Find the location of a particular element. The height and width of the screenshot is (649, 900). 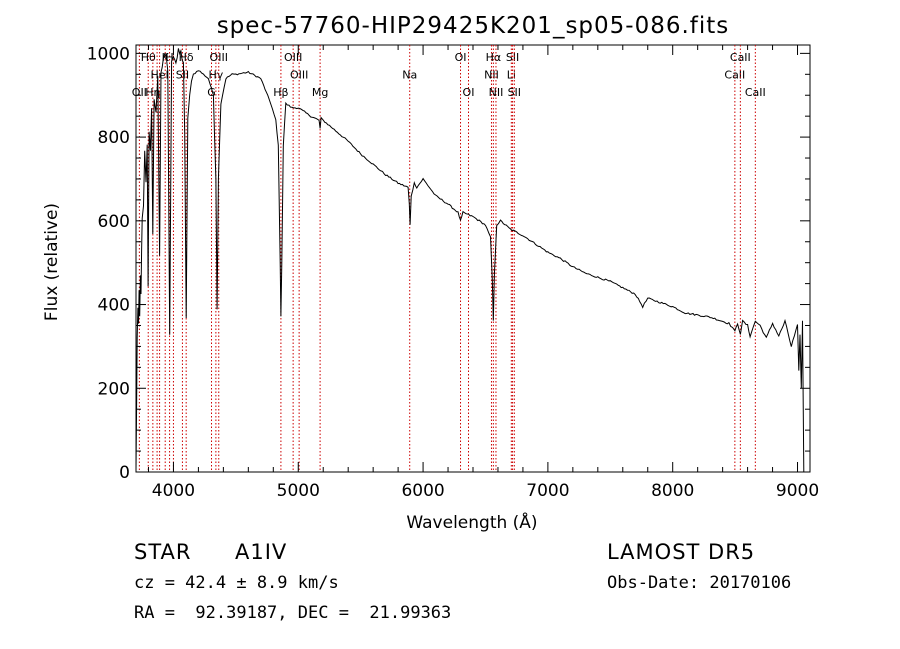

line-marker-label-6: H is located at coordinates (169, 57).